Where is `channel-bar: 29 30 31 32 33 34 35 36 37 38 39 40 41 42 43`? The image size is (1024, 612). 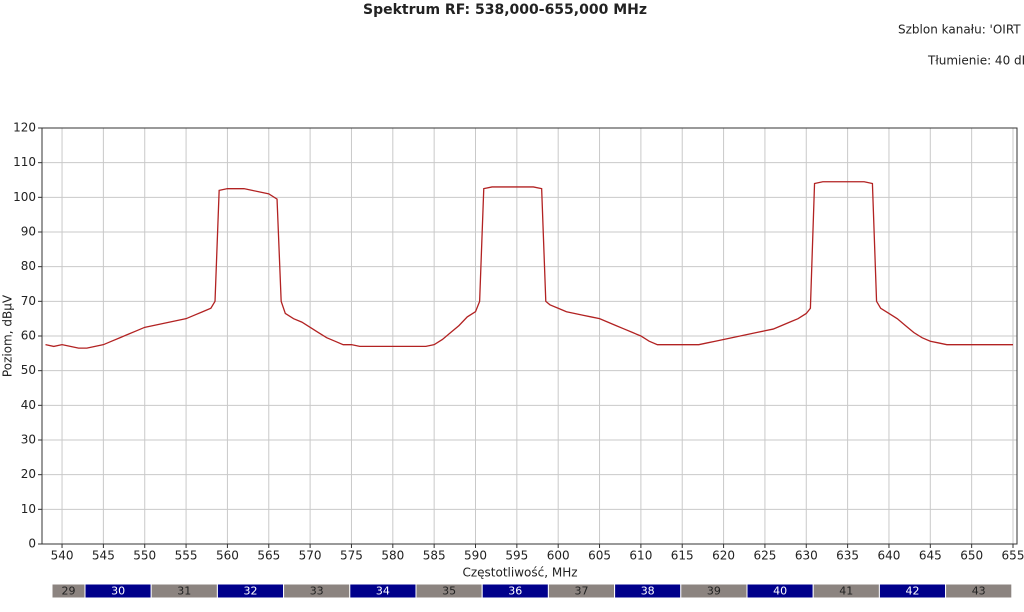 channel-bar: 29 30 31 32 33 34 35 36 37 38 39 40 41 42 43 is located at coordinates (532, 591).